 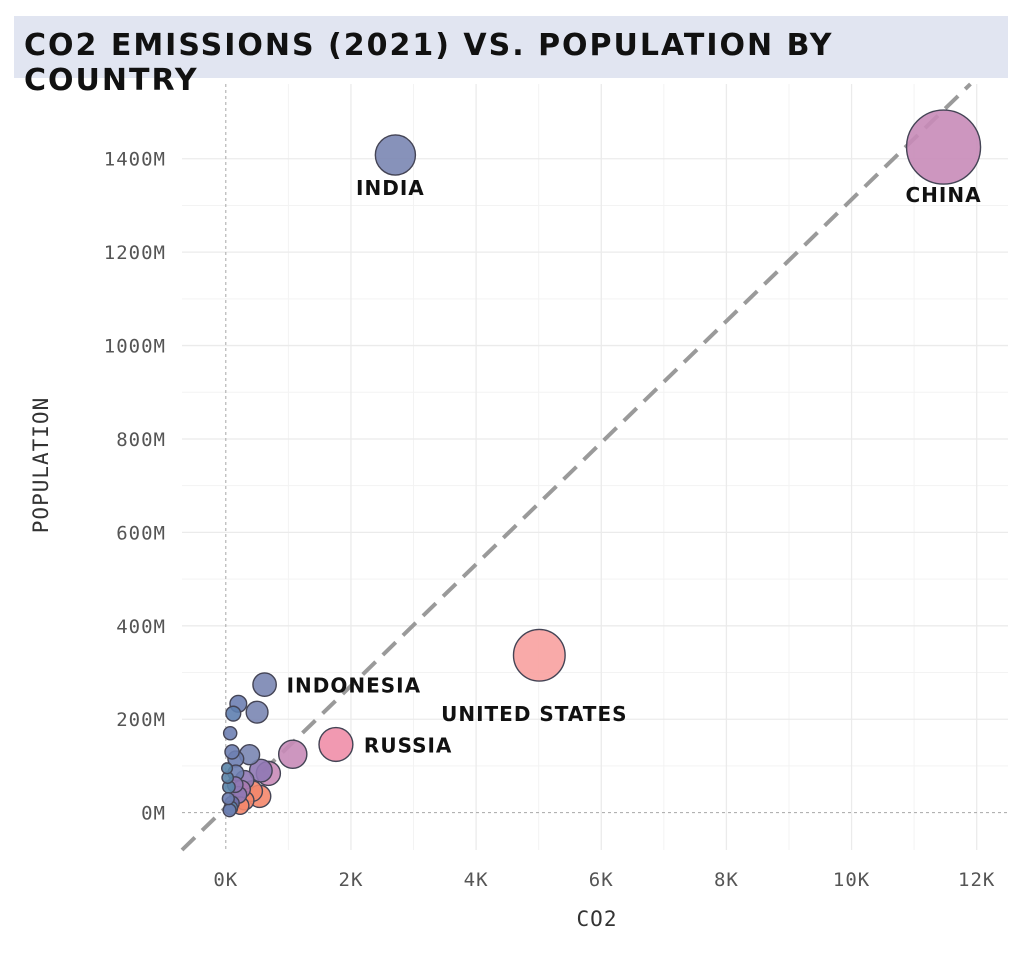 I want to click on y-tick-label: 1000M, so click(x=135, y=347).